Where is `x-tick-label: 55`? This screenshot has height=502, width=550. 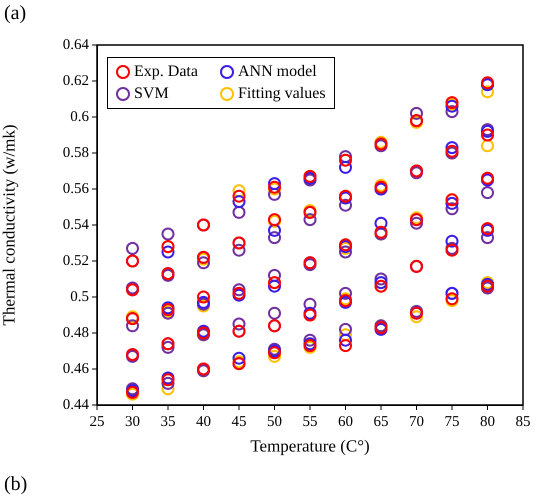 x-tick-label: 55 is located at coordinates (310, 422).